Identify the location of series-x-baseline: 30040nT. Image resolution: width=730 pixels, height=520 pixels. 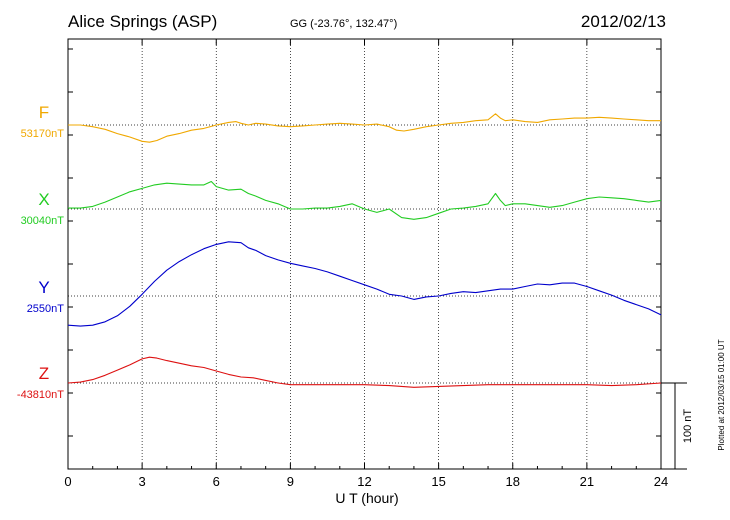
(43, 221).